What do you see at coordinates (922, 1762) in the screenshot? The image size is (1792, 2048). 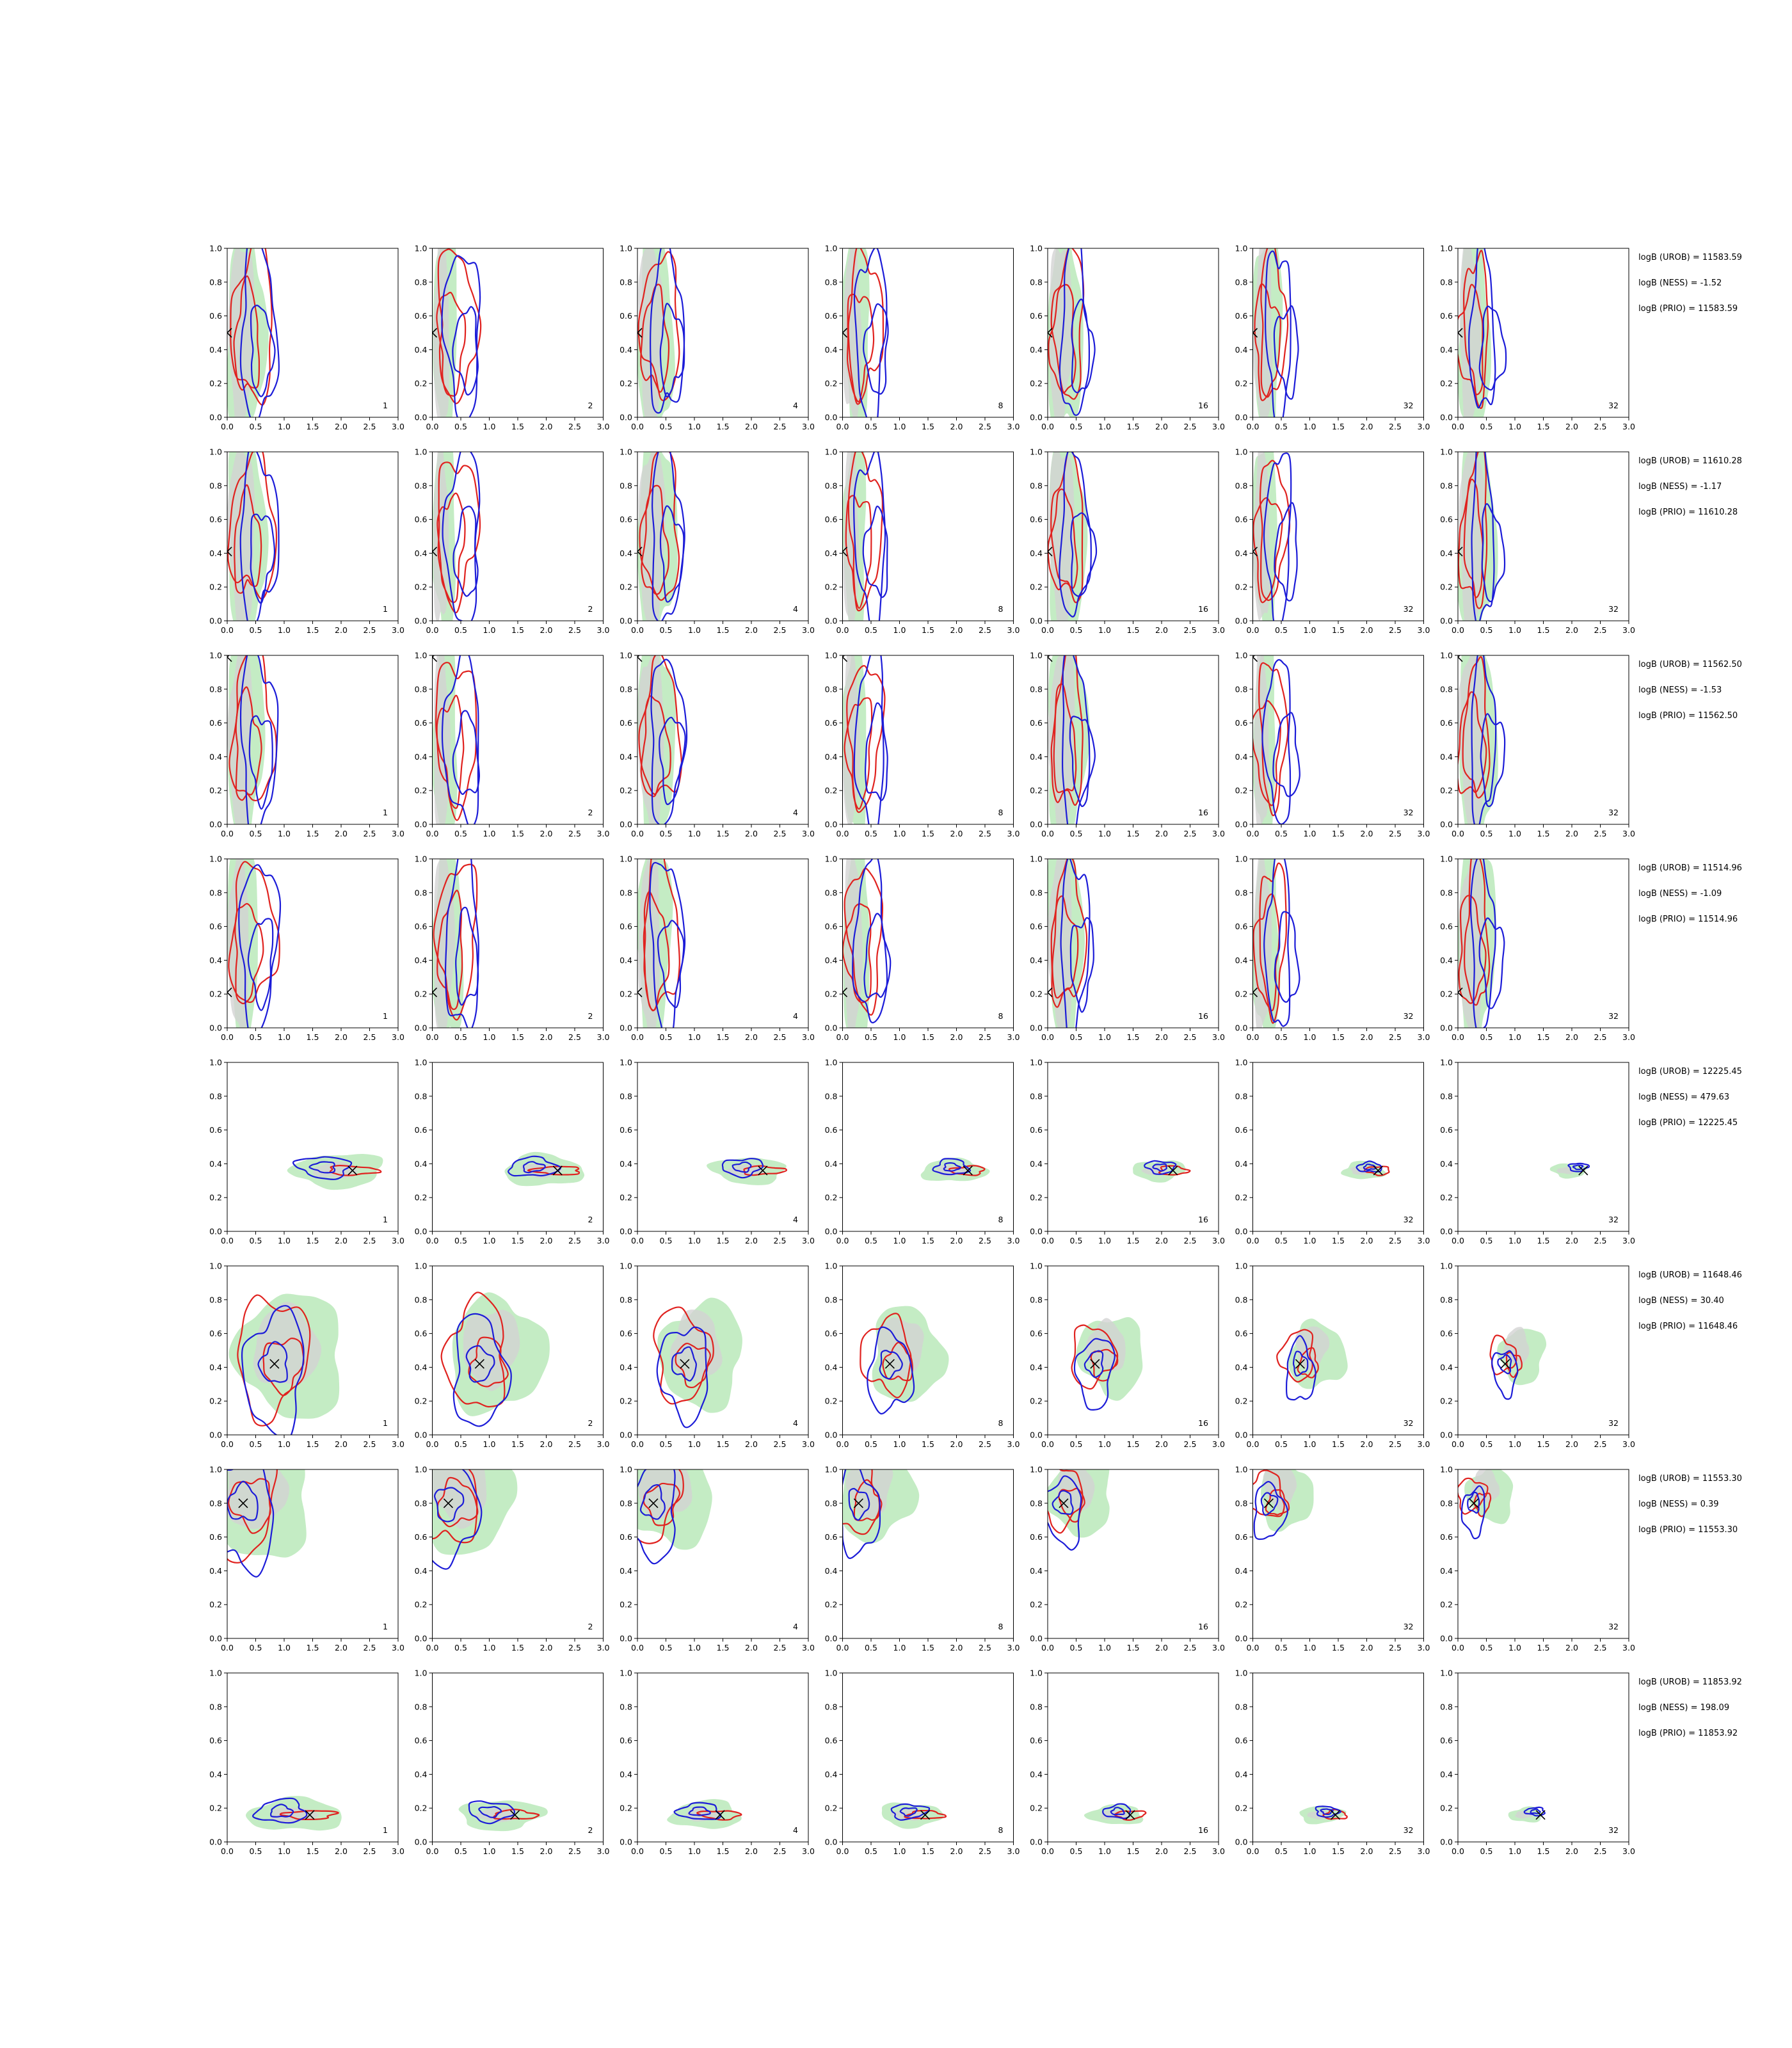 I see `panel-r8-c4: 0.0 0.5 1.0 1.5 2.0 2.5 3.0 0.0 0.2 0.4 0.6 0.8 1.0 8` at bounding box center [922, 1762].